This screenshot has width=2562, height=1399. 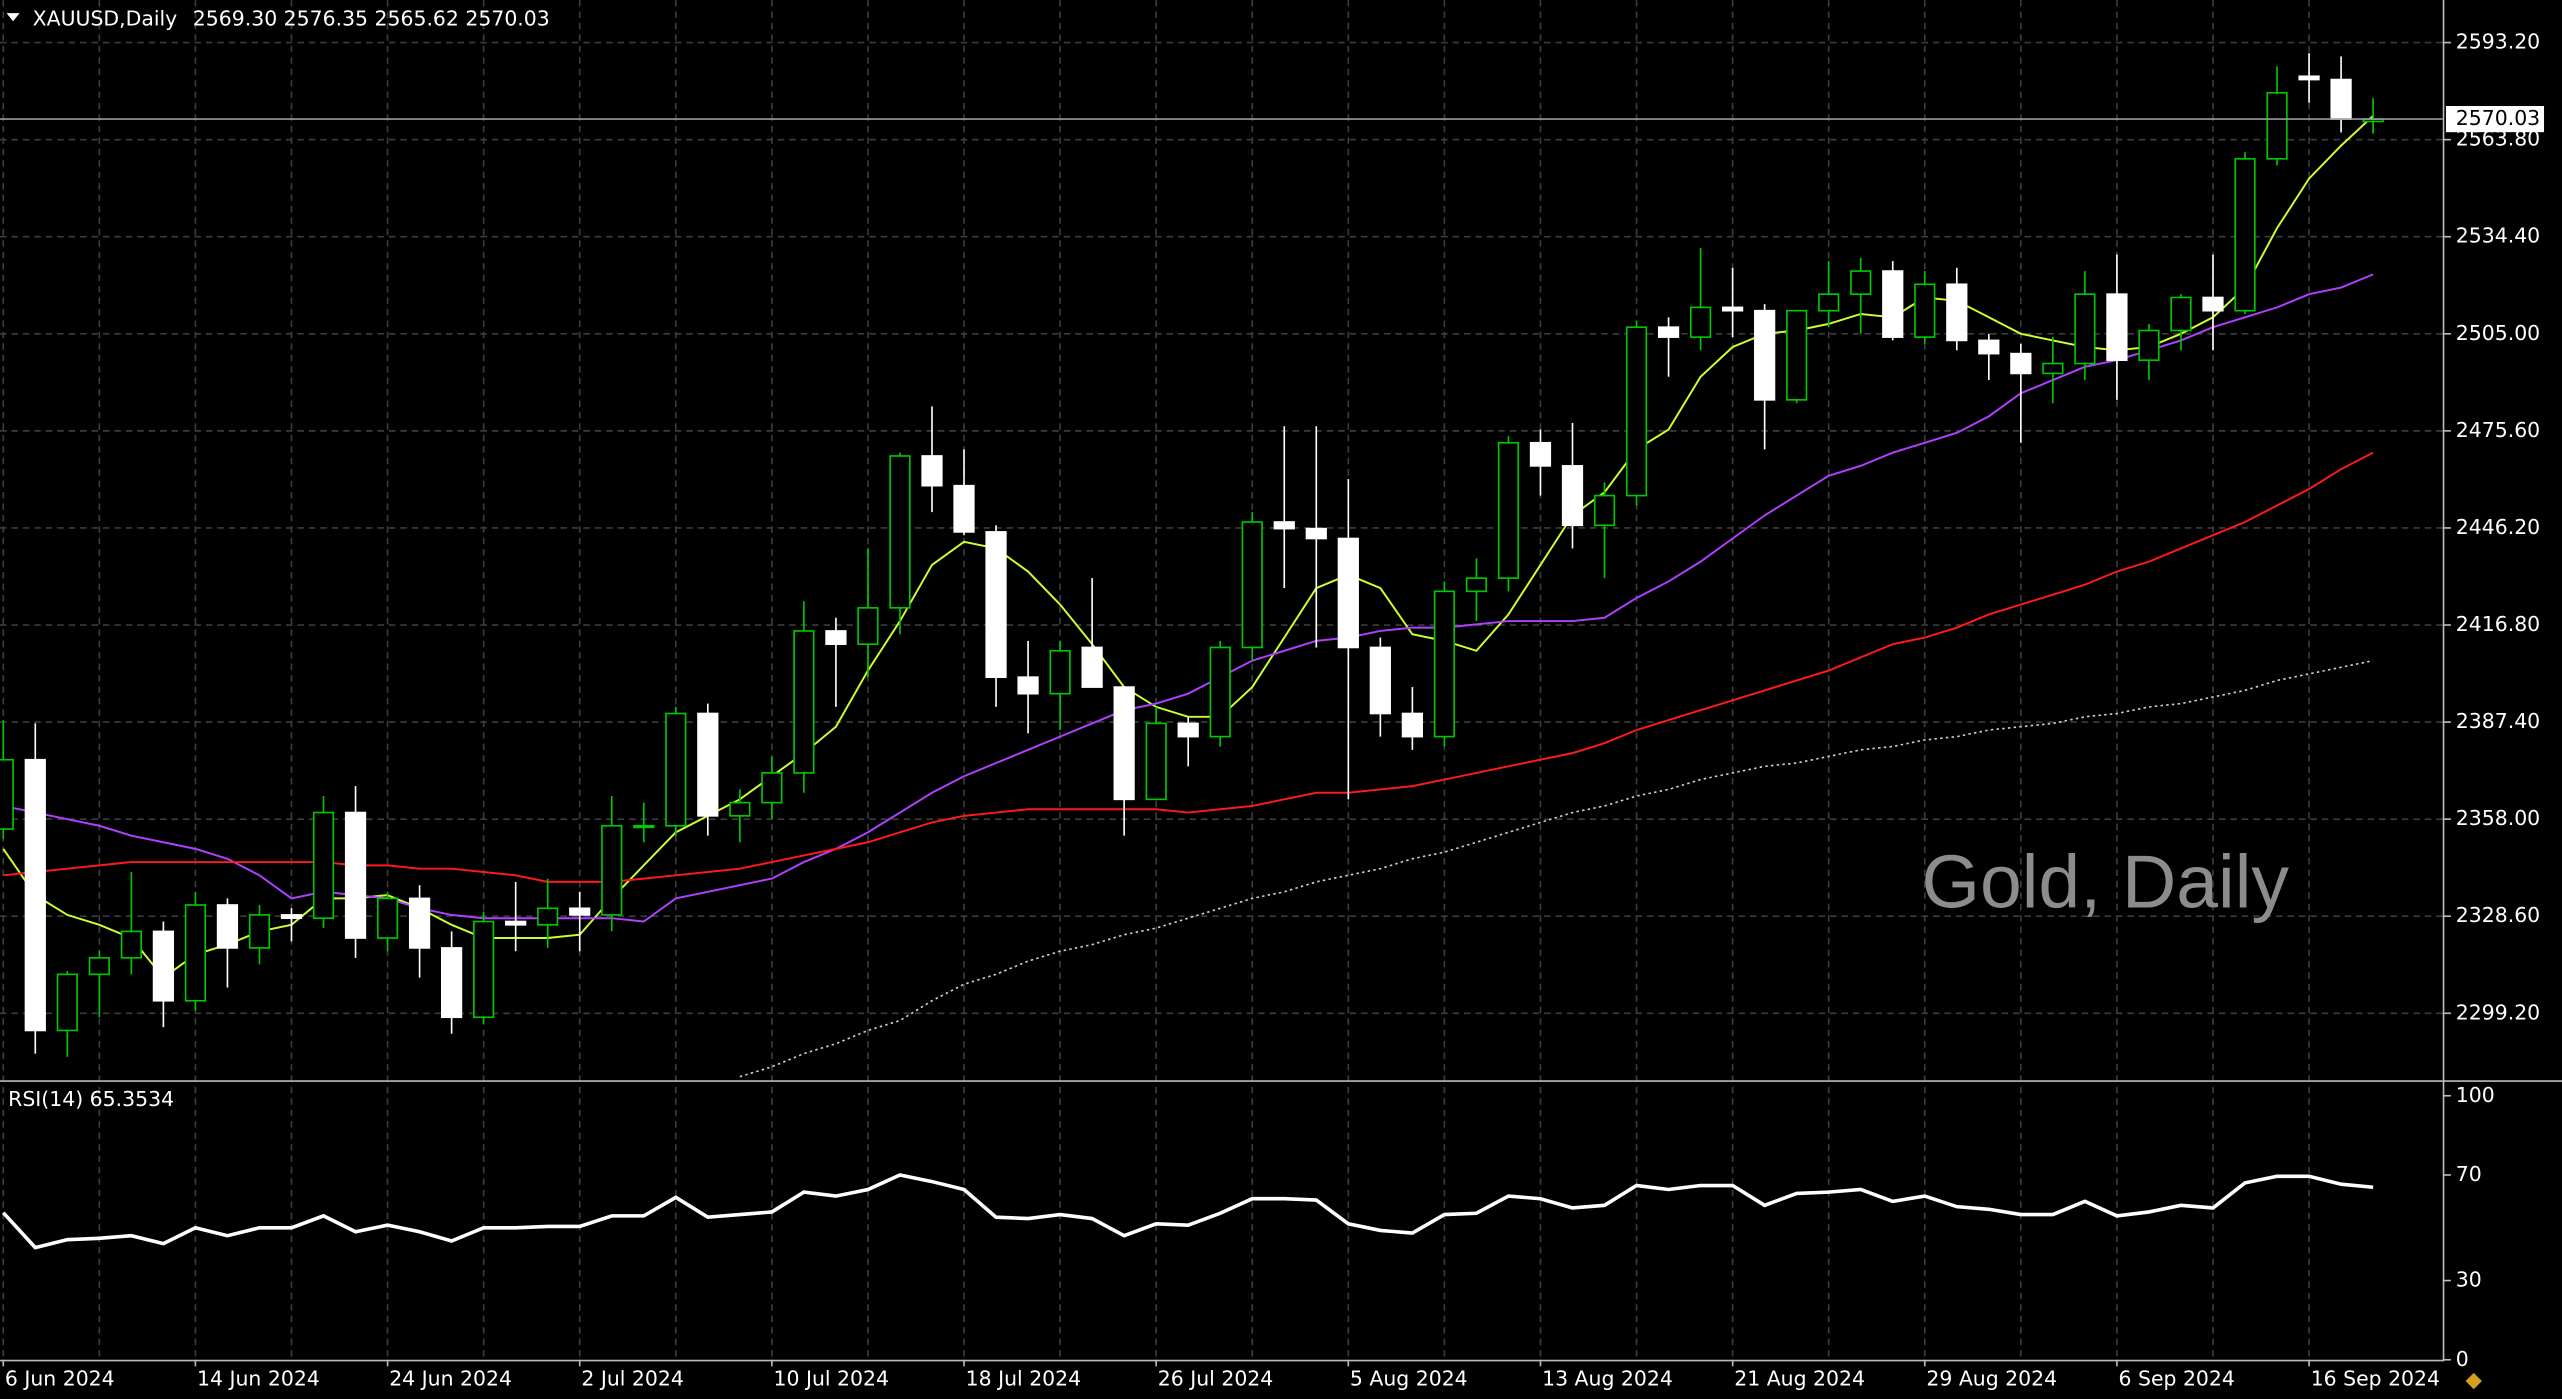 What do you see at coordinates (1799, 1378) in the screenshot?
I see `x-tick-label: 21 Aug 2024` at bounding box center [1799, 1378].